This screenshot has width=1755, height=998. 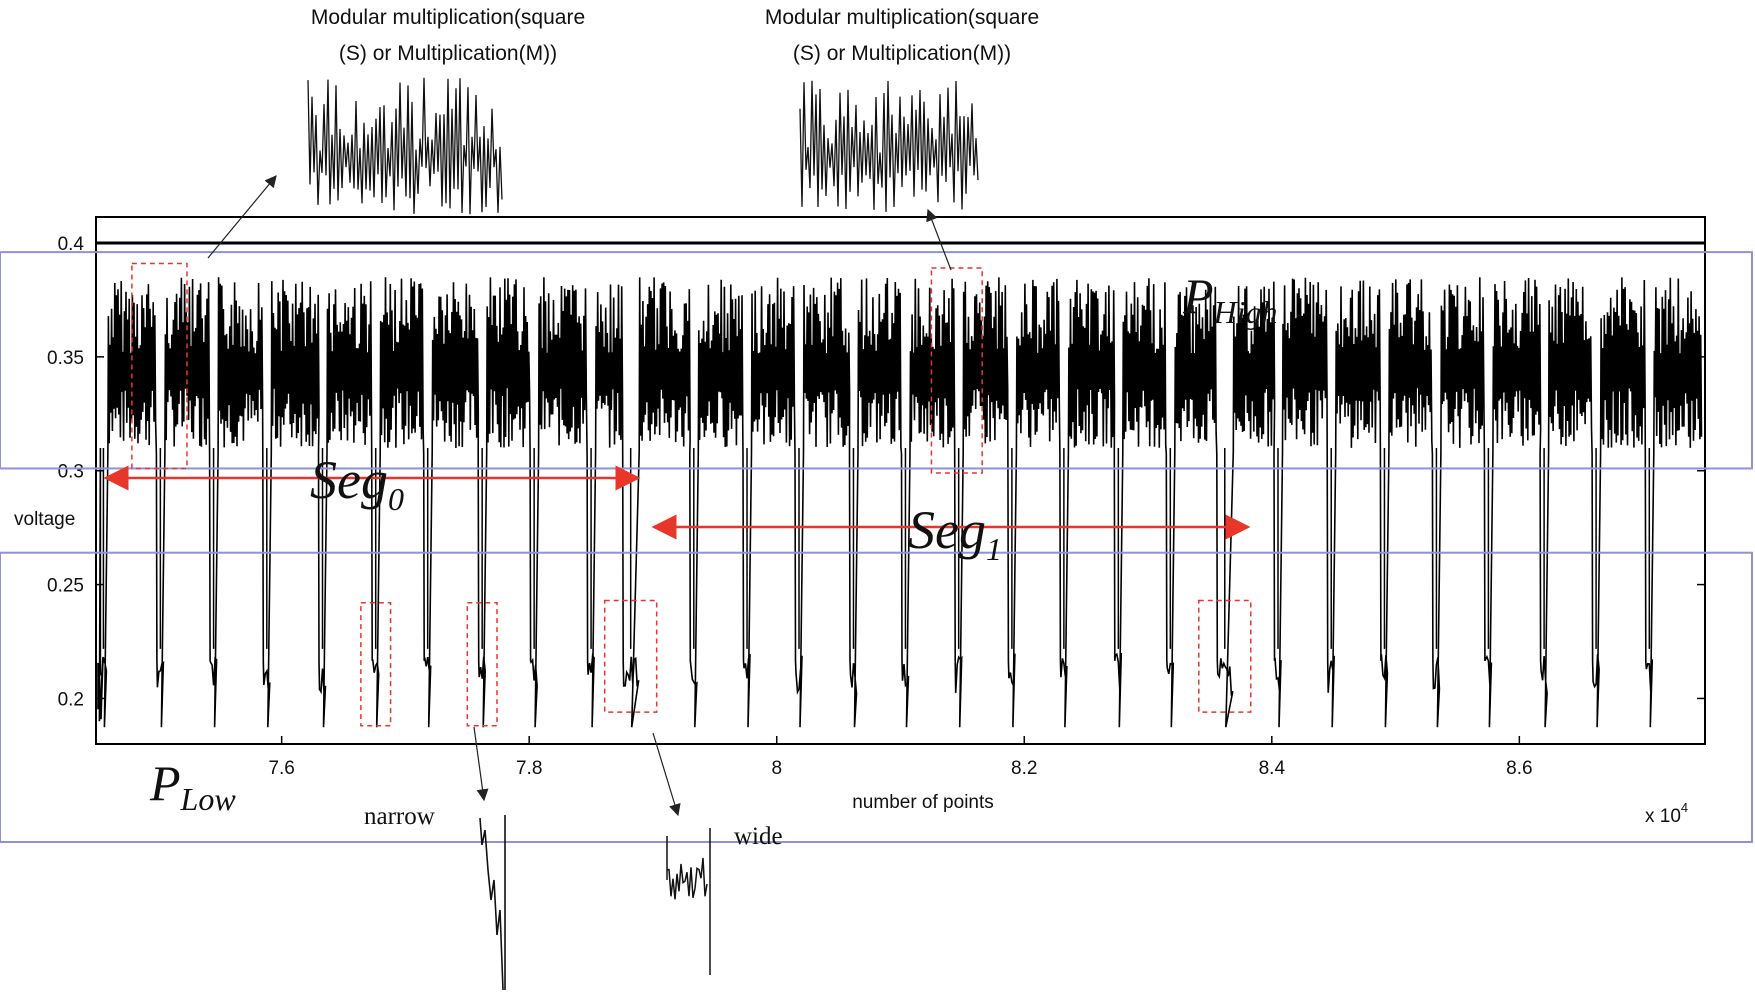 What do you see at coordinates (758, 836) in the screenshot?
I see `wide-label: wide` at bounding box center [758, 836].